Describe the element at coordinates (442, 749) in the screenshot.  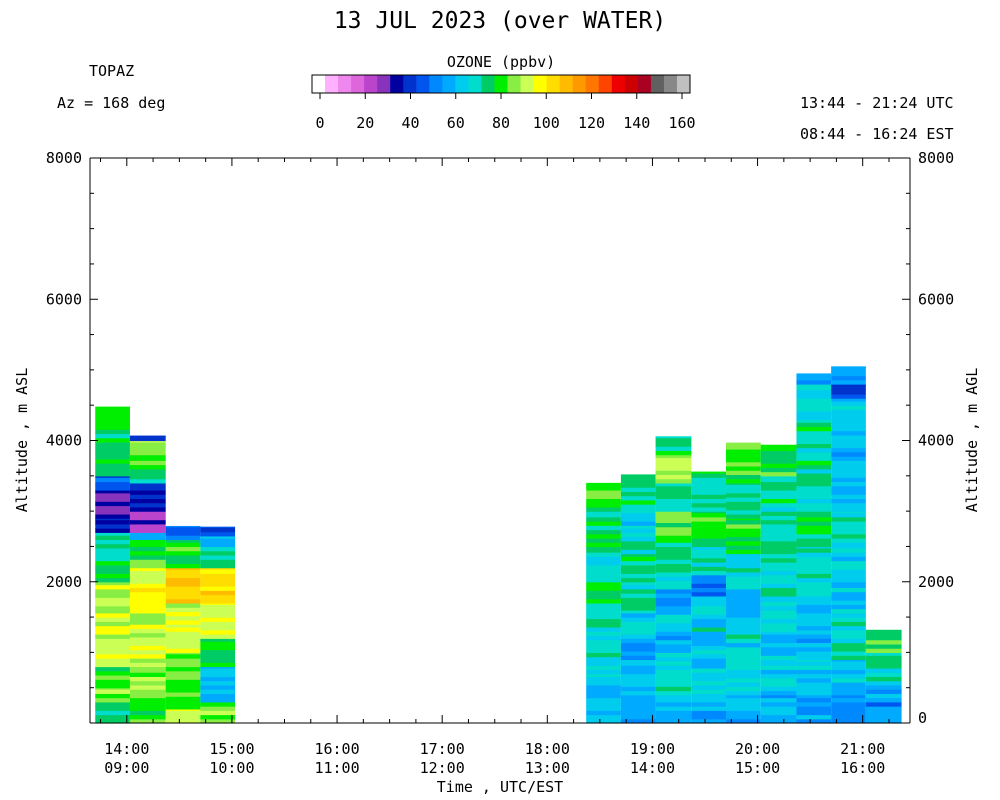
I see `x-tick-label-utc: 17:00` at that location.